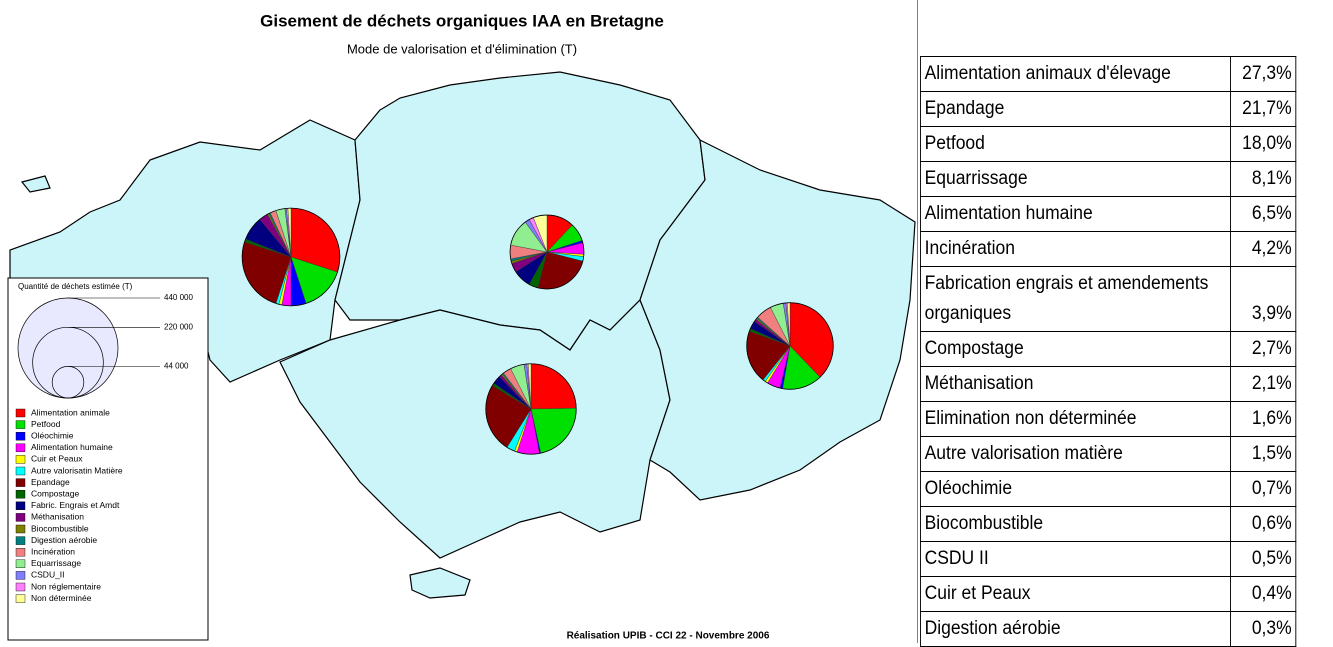  Describe the element at coordinates (1263, 249) in the screenshot. I see `share-value: 4,2%` at that location.